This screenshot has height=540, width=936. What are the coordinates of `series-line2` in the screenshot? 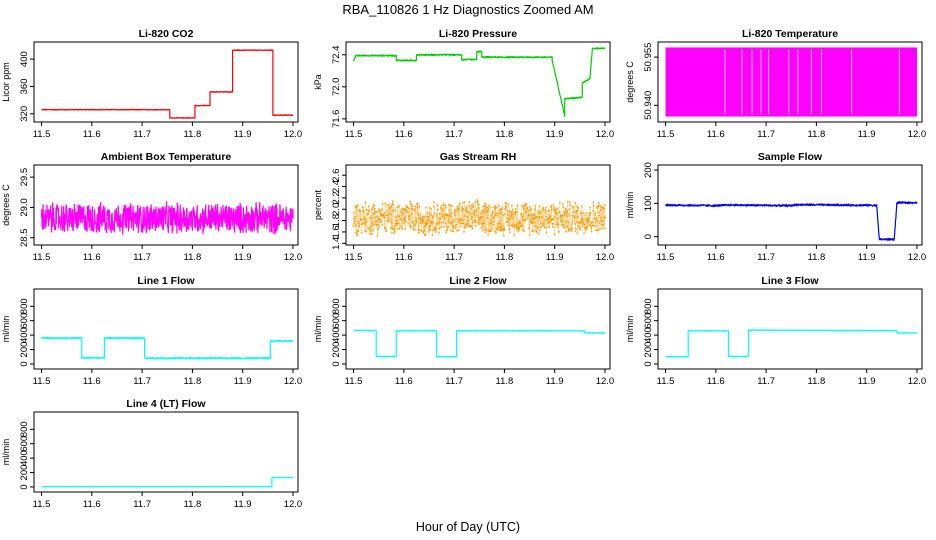 It's located at (479, 343).